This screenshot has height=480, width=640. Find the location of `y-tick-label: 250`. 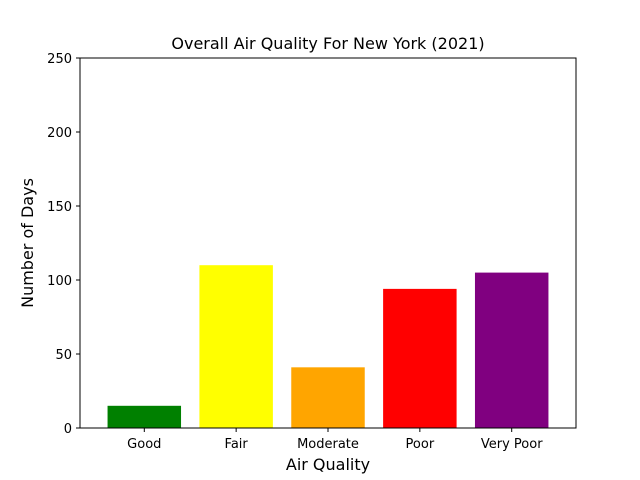

y-tick-label: 250 is located at coordinates (59, 59).